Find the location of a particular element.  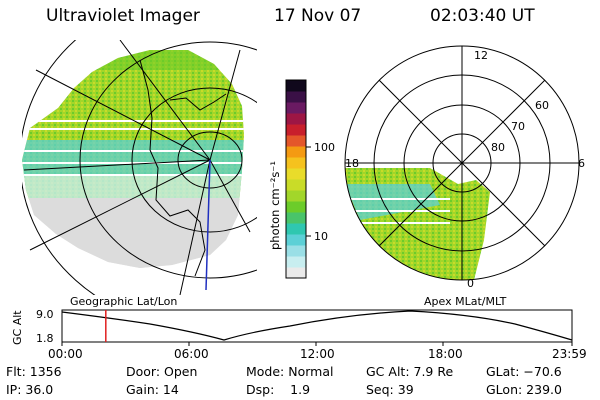

orbit-xtick-2: 12:00 is located at coordinates (317, 354).